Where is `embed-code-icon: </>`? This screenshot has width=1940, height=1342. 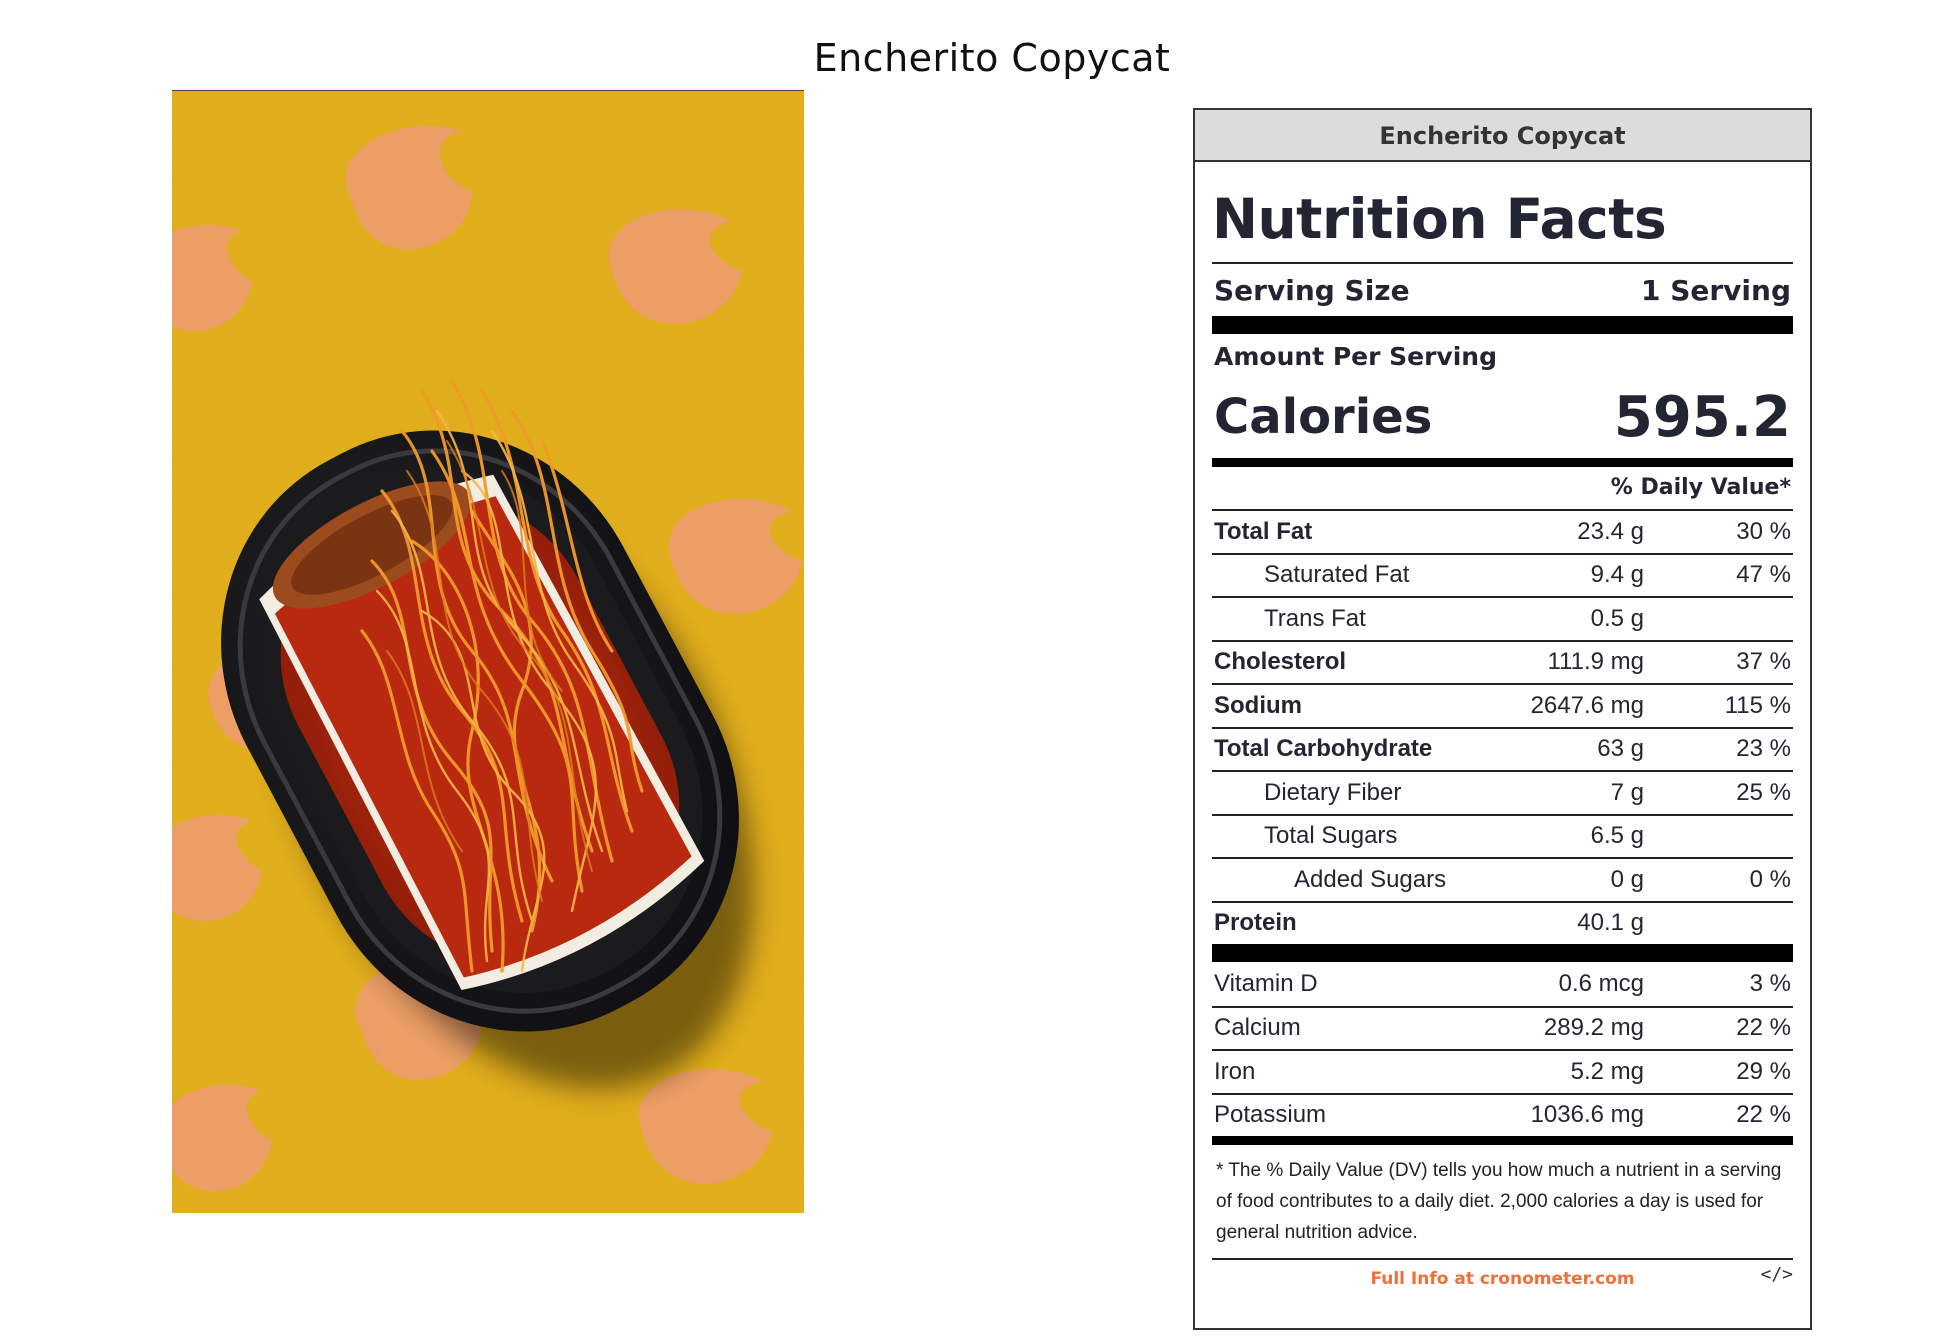 embed-code-icon: </> is located at coordinates (1776, 1274).